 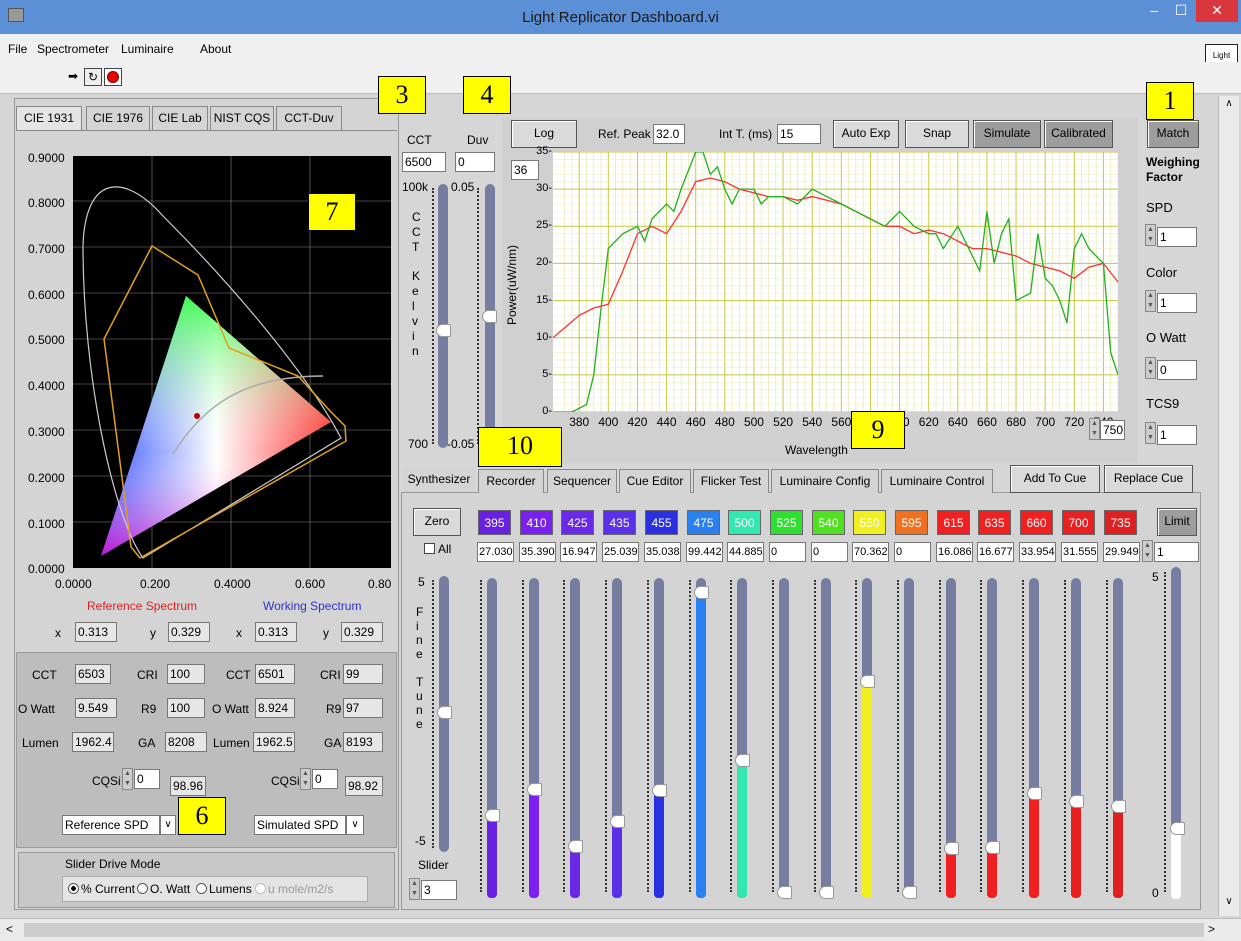 I want to click on work-cqsi-input: 0, so click(x=325, y=779).